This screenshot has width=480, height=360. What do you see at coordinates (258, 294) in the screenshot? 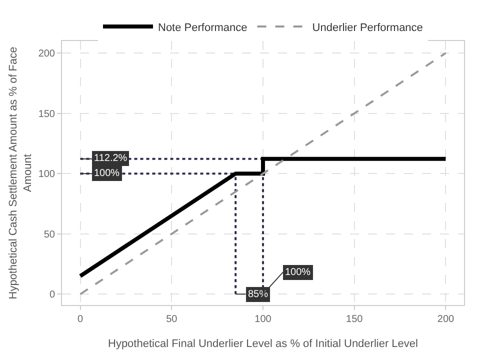
I see `annotation: 85%` at bounding box center [258, 294].